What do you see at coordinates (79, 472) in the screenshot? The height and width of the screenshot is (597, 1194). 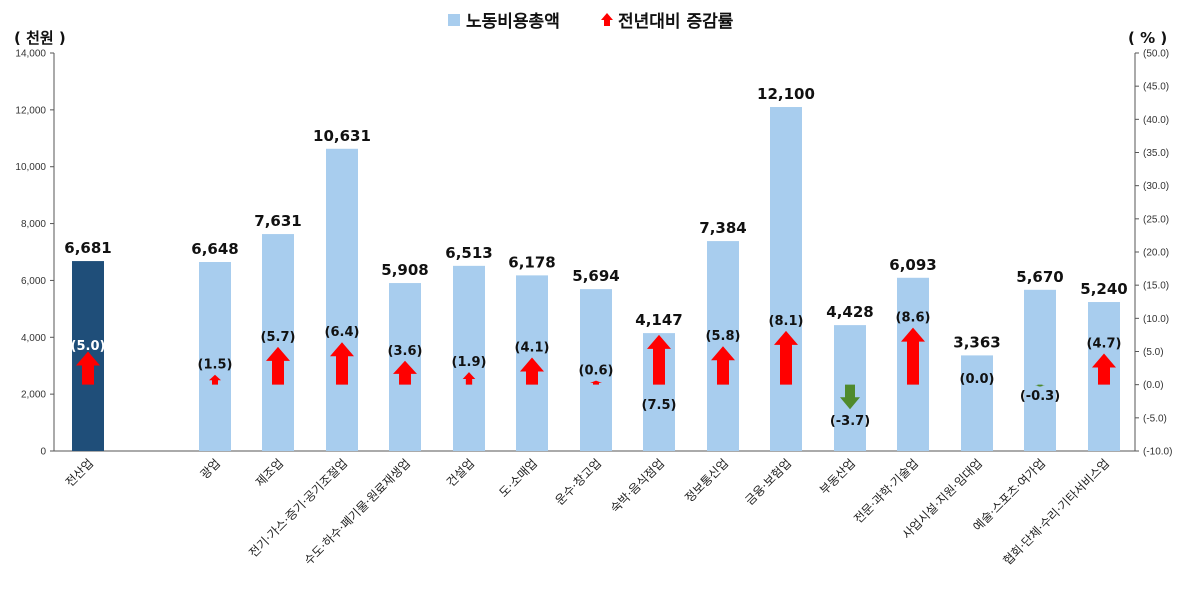 I see `category-label: 전산업` at bounding box center [79, 472].